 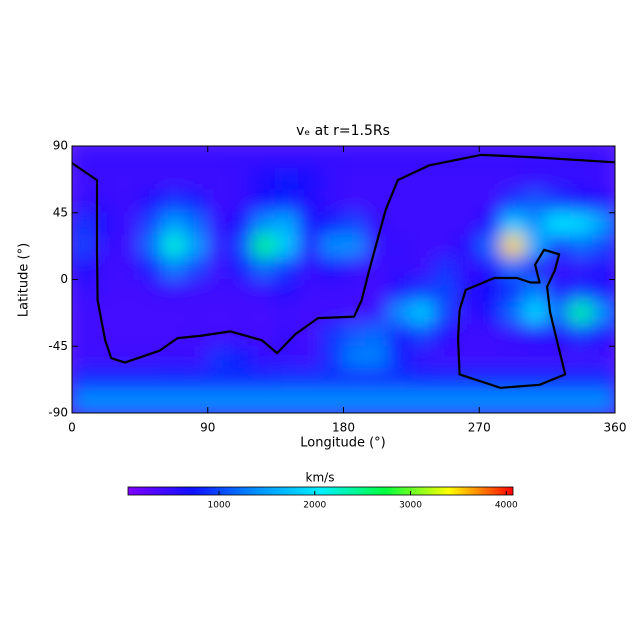 I want to click on chart-title: vₑ at r=1.5Rs, so click(x=343, y=131).